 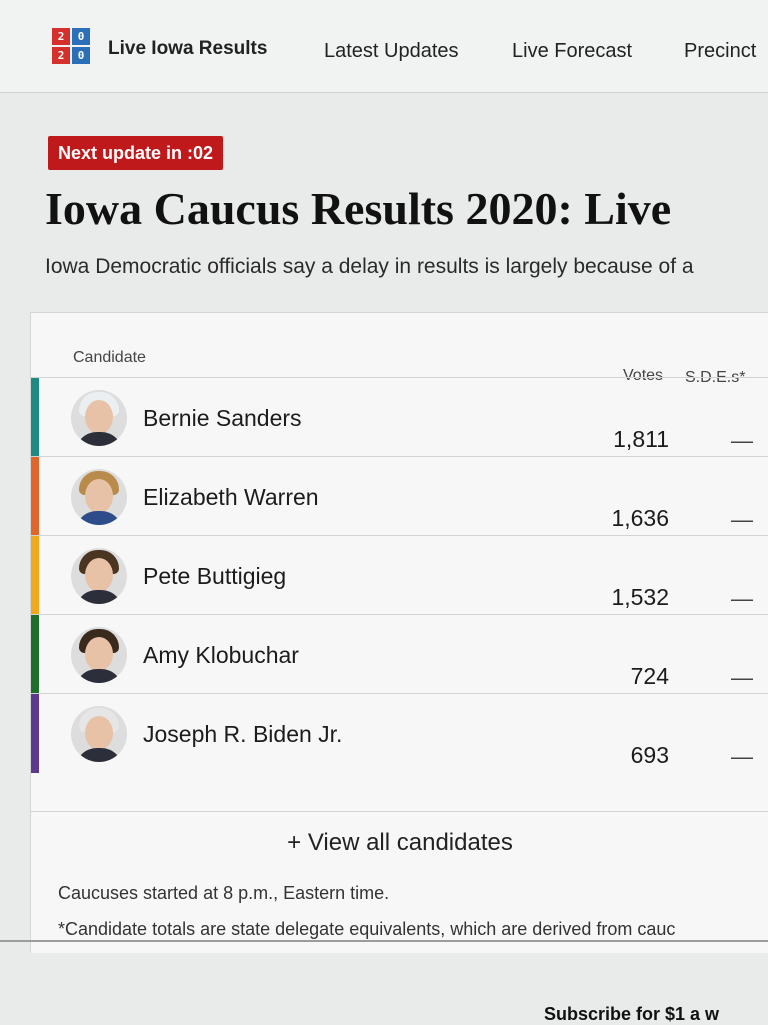 I want to click on screen-edge-divider, so click(x=384, y=941).